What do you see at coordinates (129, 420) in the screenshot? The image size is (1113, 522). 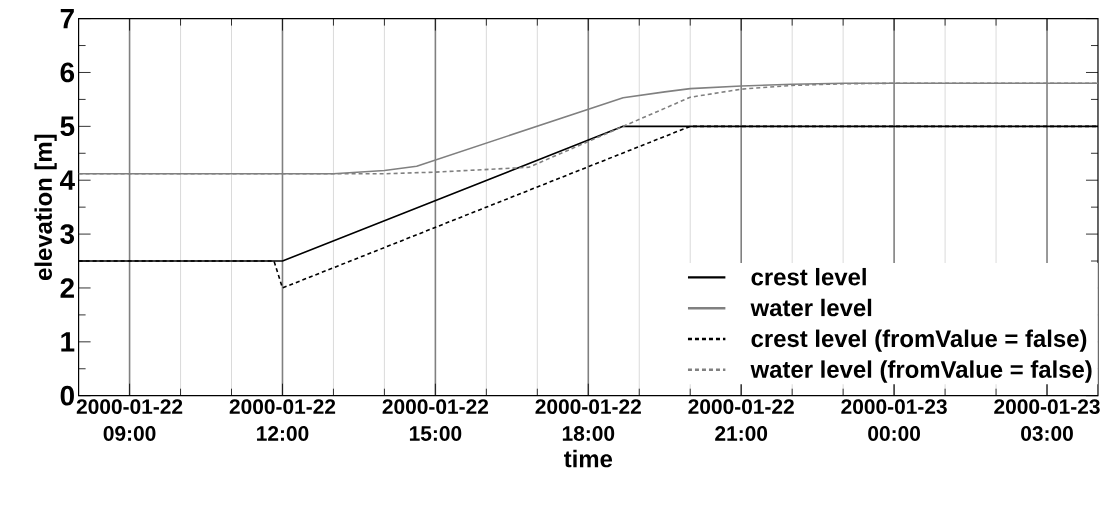 I see `x-tick-label: 2000-01-22 09:00` at bounding box center [129, 420].